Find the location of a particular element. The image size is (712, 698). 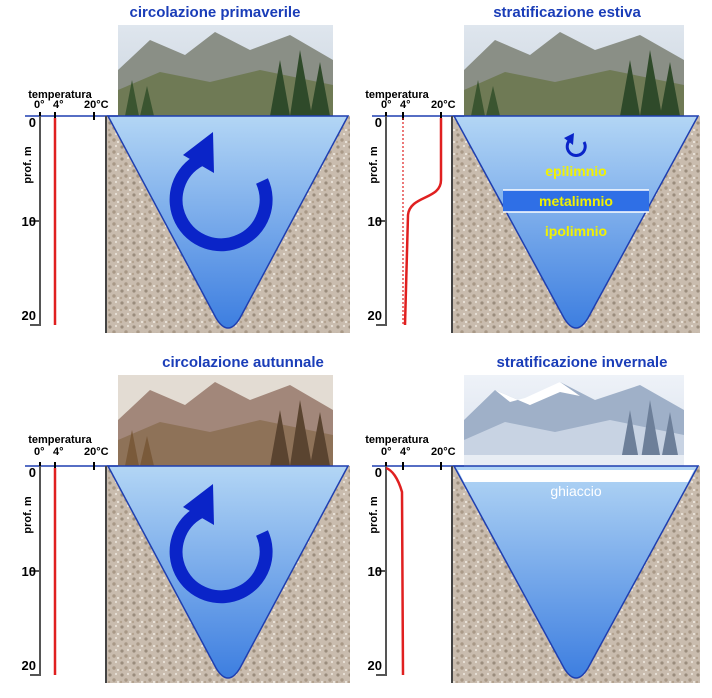

small-circulation-arrow-icon is located at coordinates (575, 145).